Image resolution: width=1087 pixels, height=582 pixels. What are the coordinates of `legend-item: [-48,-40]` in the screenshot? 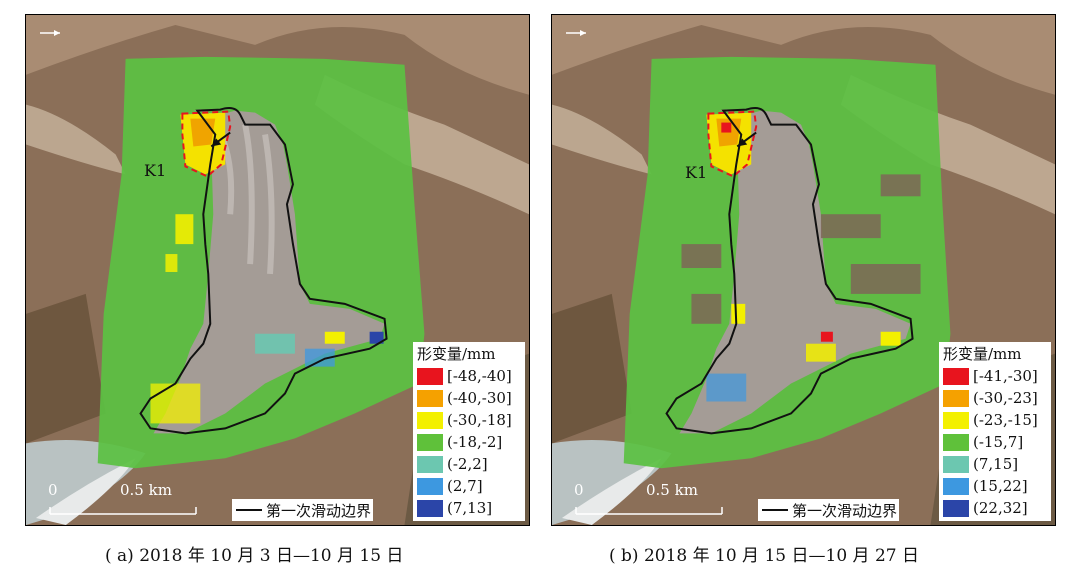 It's located at (469, 376).